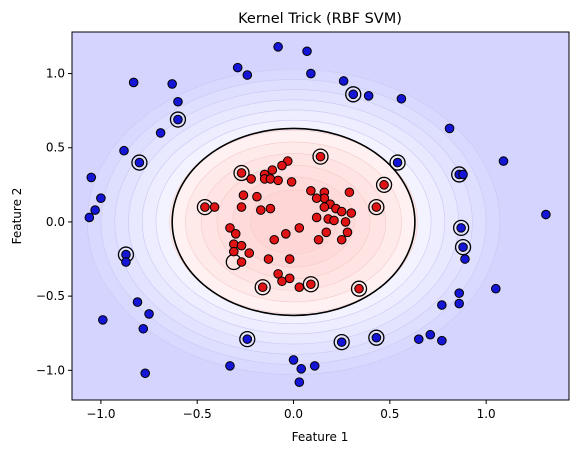 The width and height of the screenshot is (578, 455). Describe the element at coordinates (100, 414) in the screenshot. I see `x-tick-label: −1.0` at that location.